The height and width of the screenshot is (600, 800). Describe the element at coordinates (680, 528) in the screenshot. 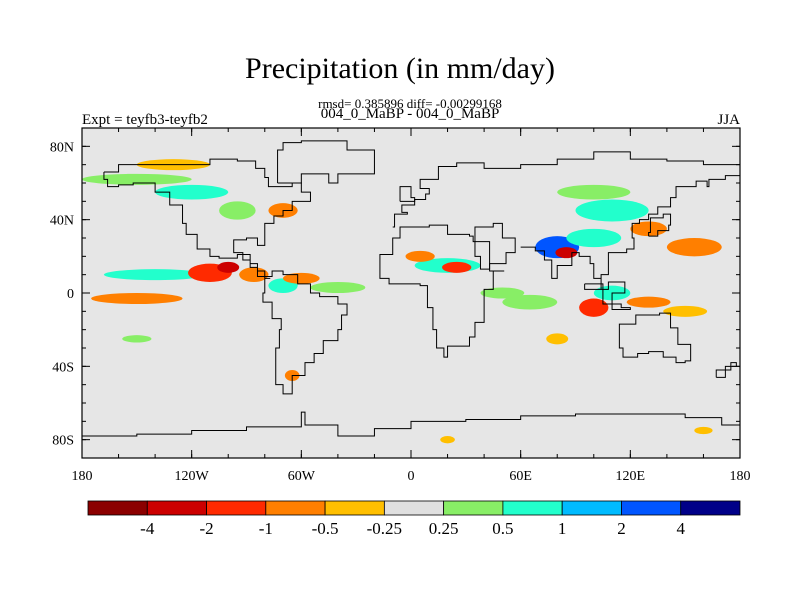

I see `colorbar-label: 4` at that location.